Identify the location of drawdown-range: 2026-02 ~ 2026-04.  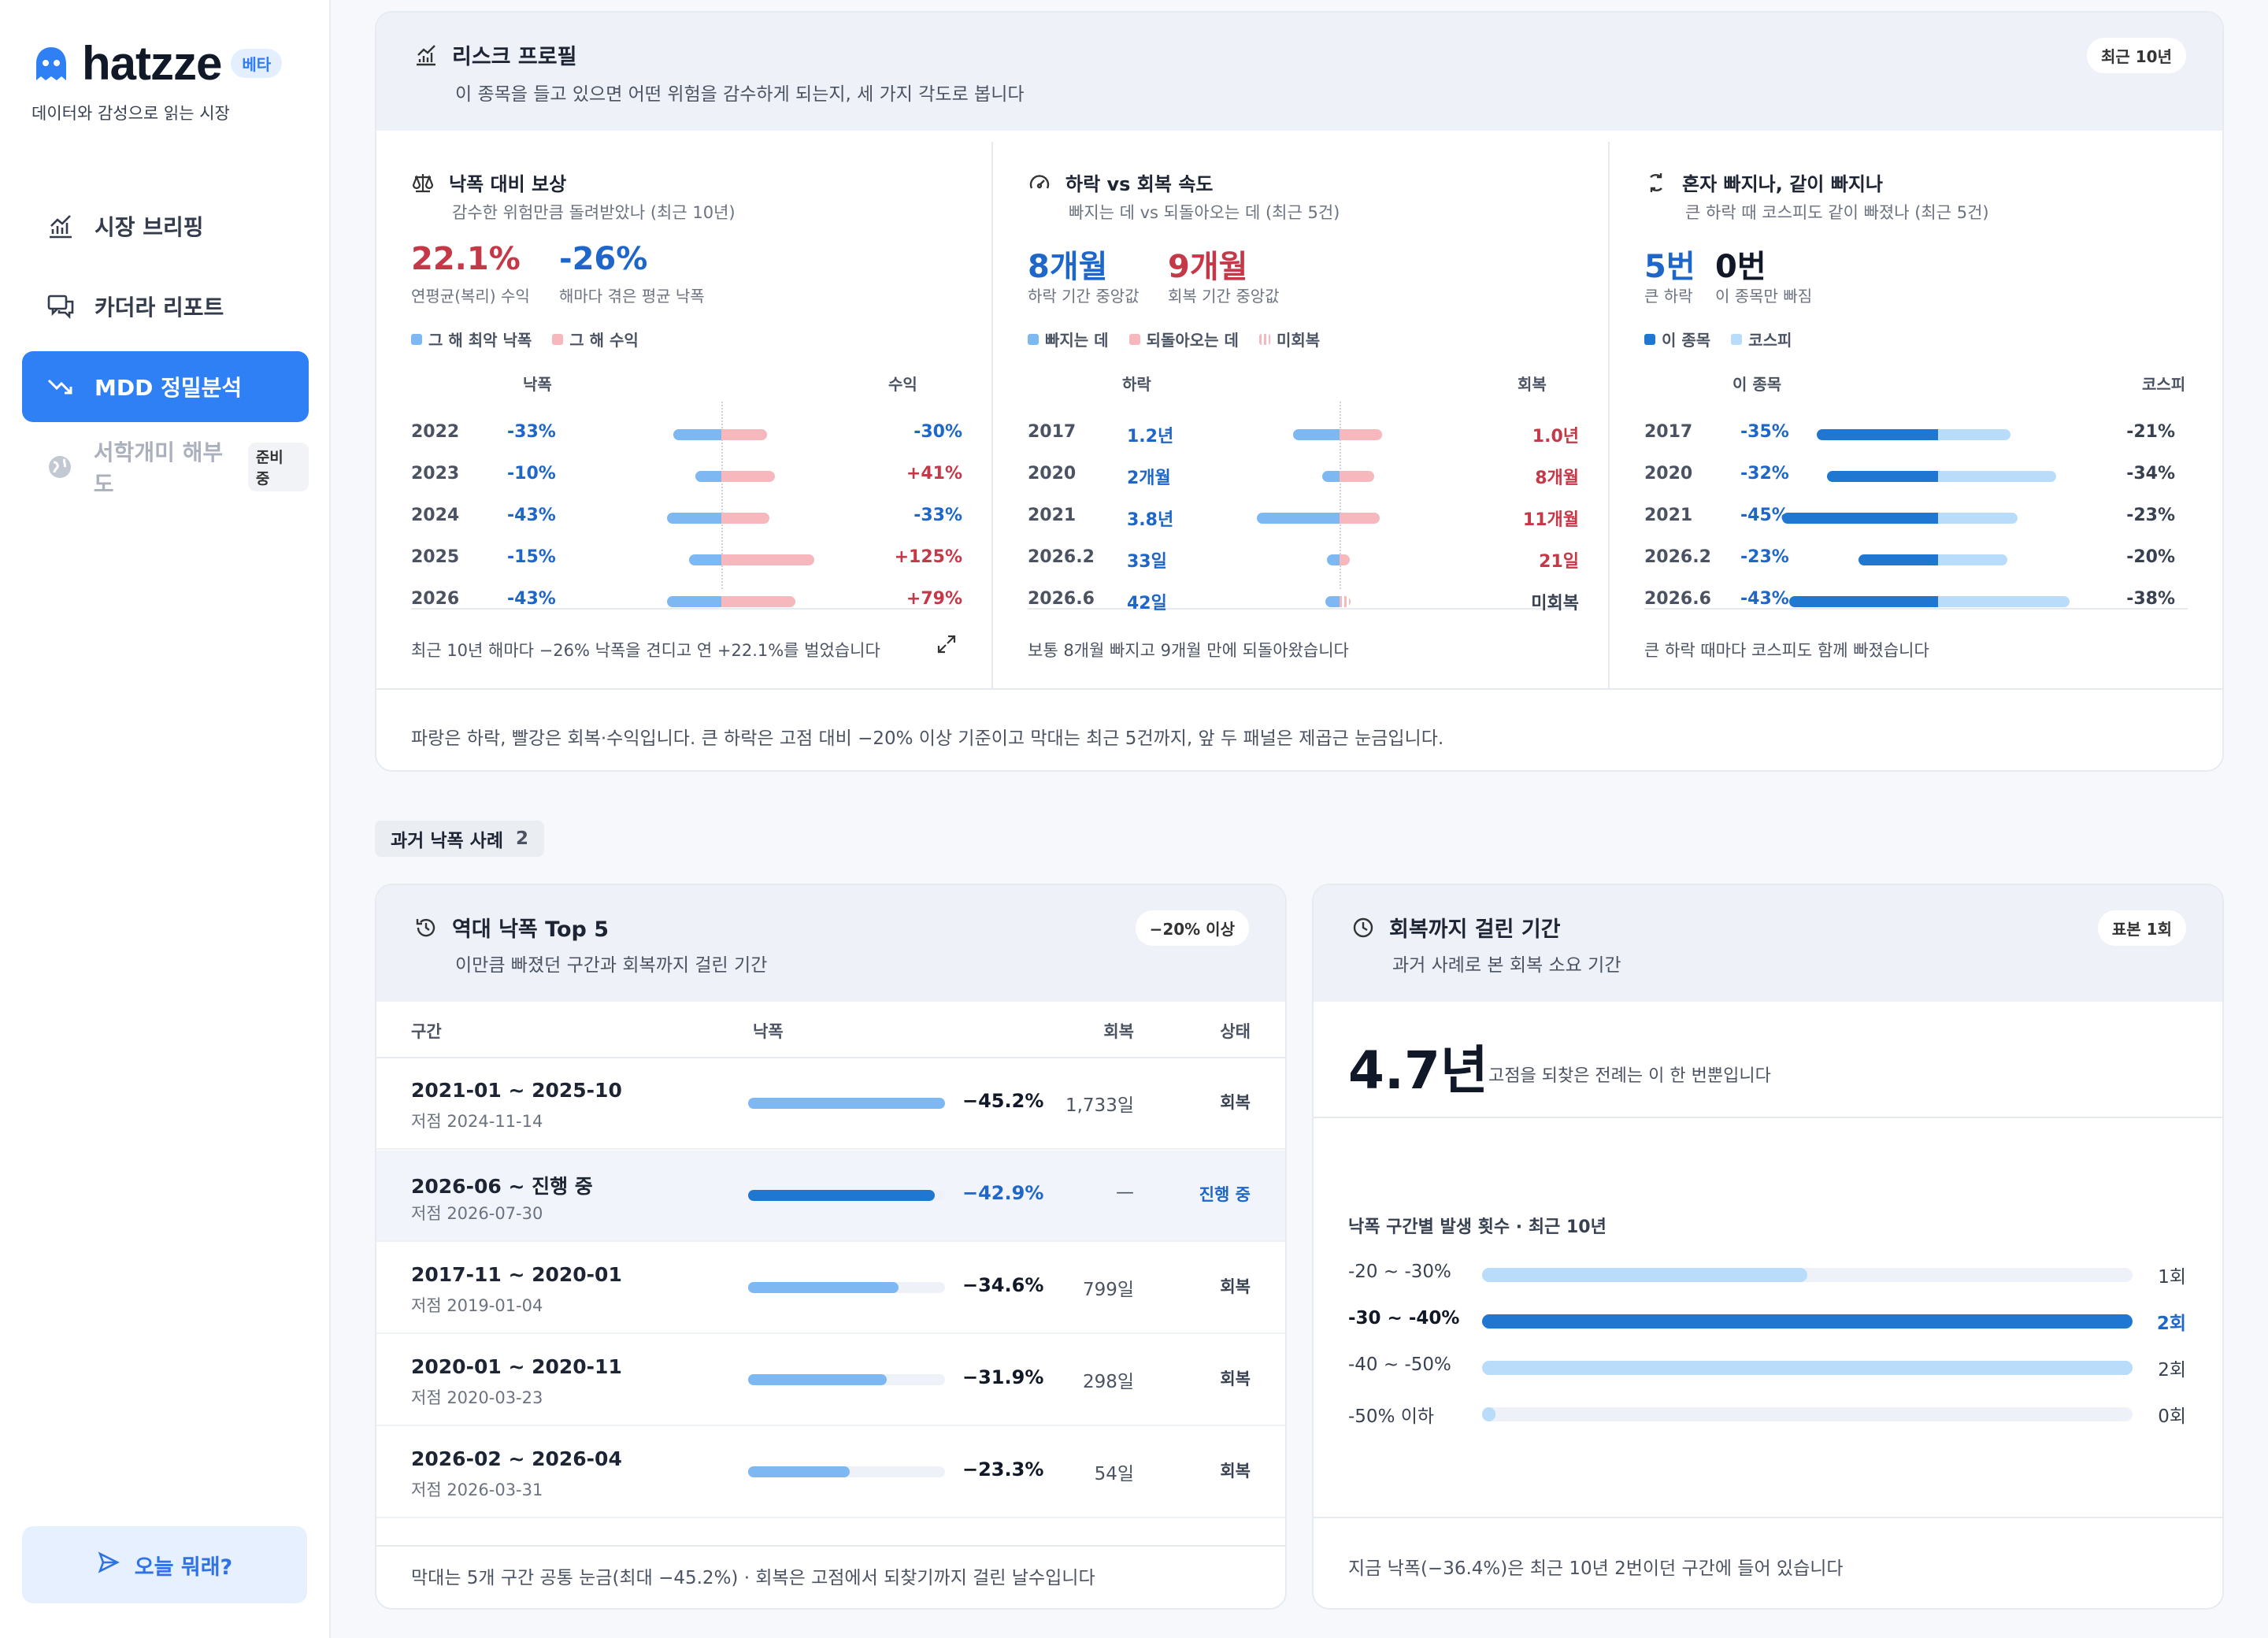
(516, 1458).